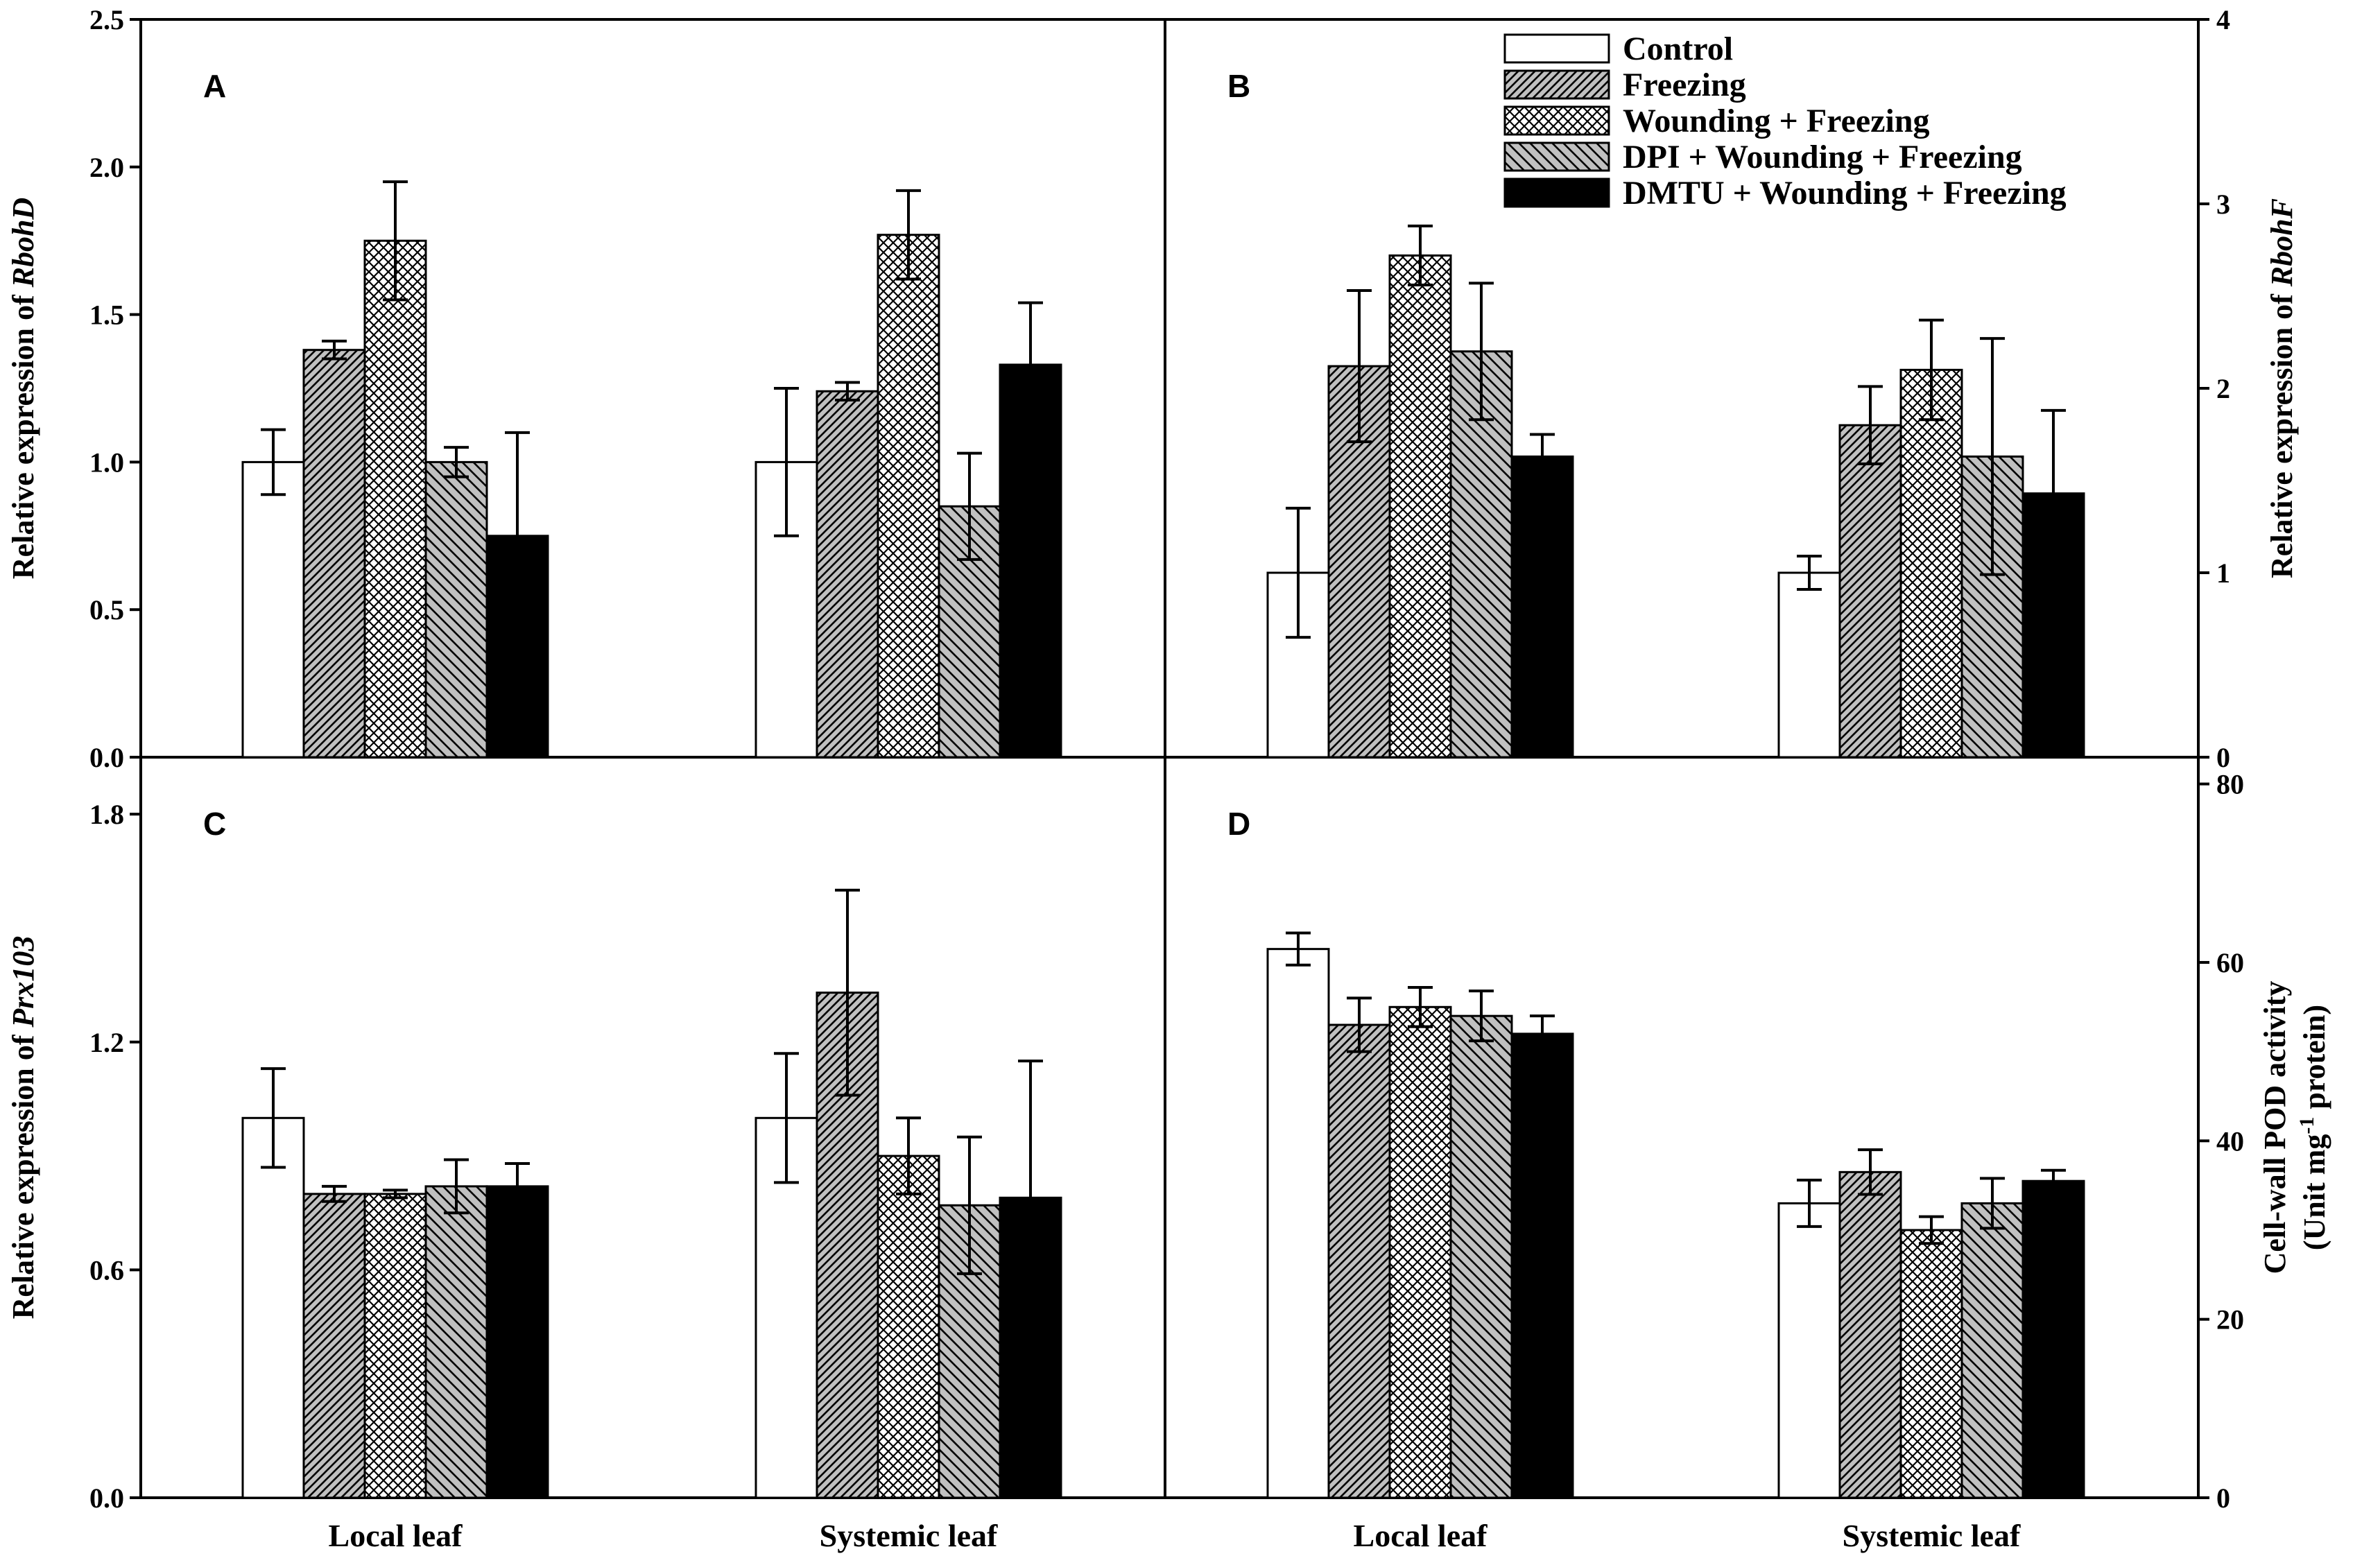 This screenshot has width=2380, height=1565. I want to click on panel-label-b: B, so click(1238, 86).